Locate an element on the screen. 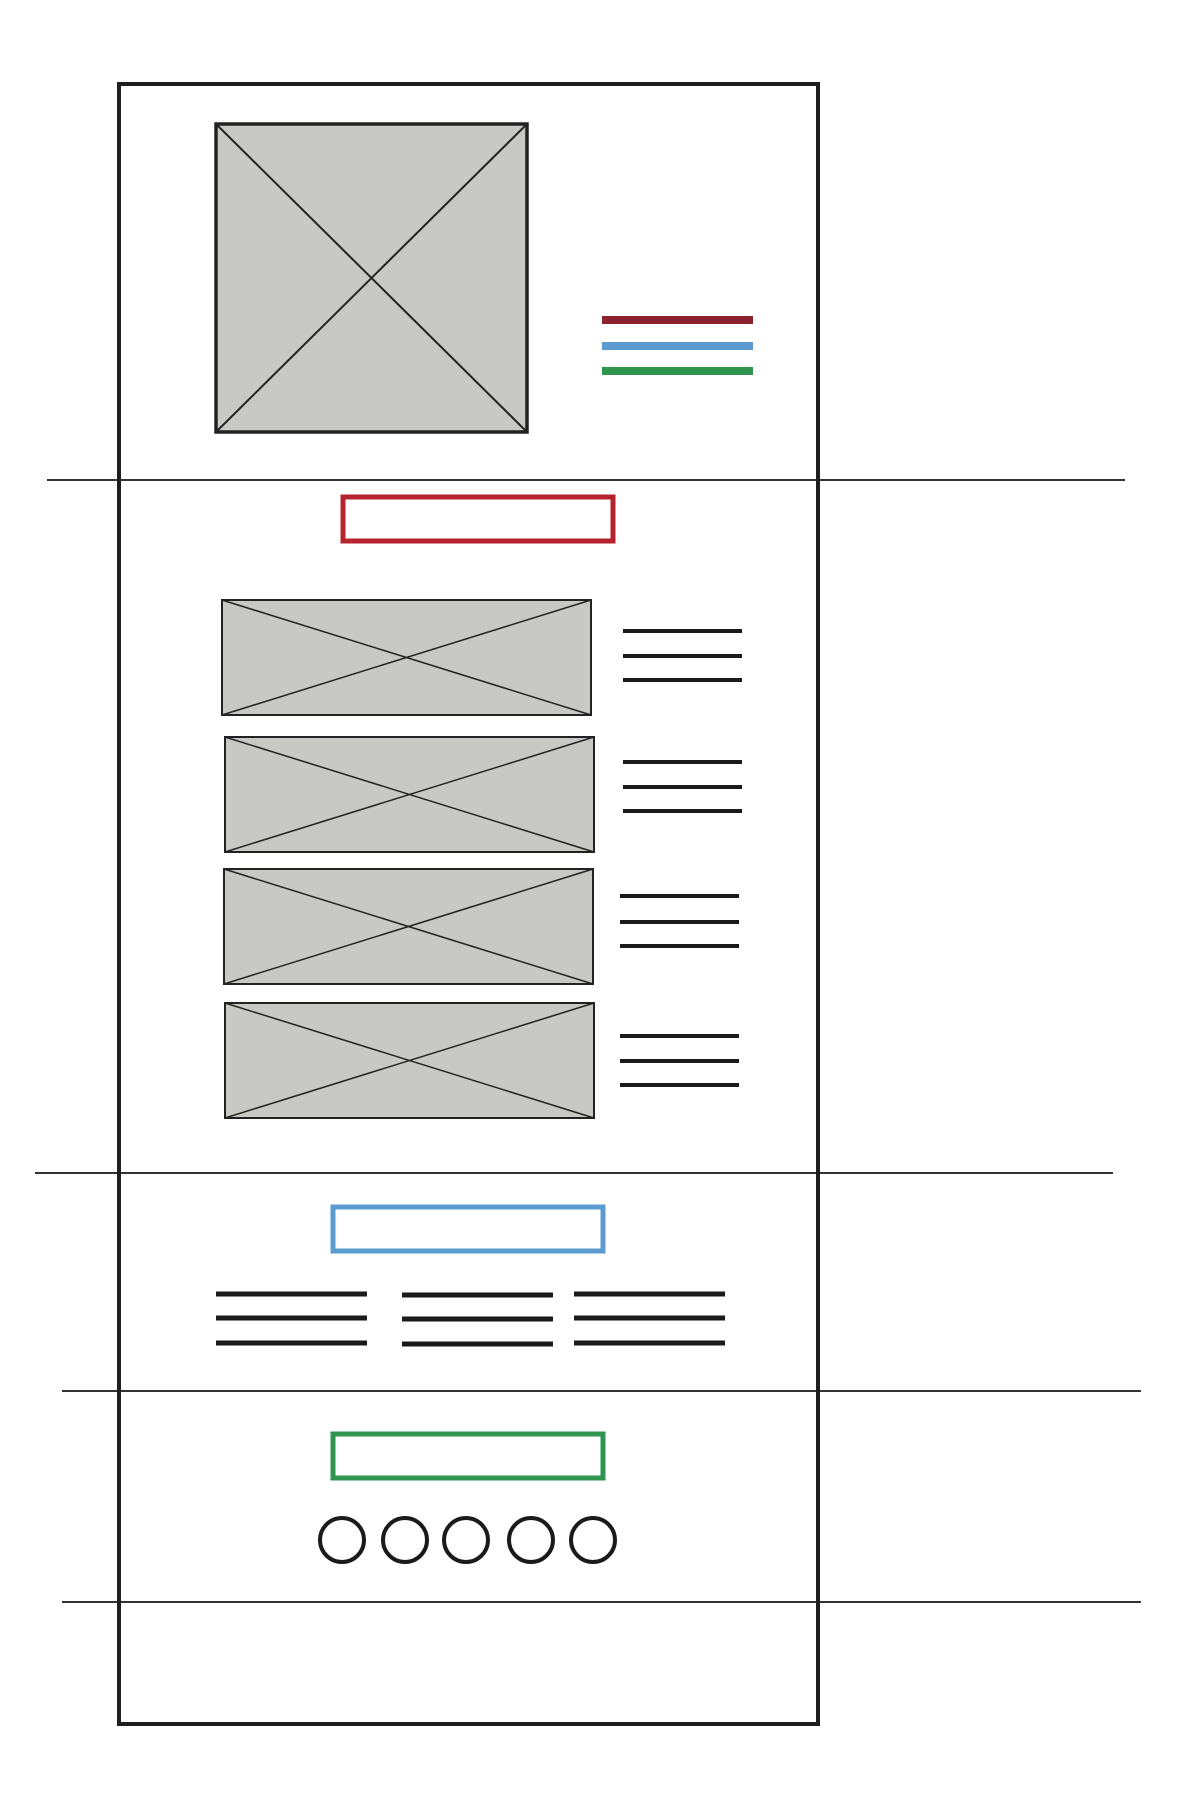  logo-image-placeholder is located at coordinates (371, 278).